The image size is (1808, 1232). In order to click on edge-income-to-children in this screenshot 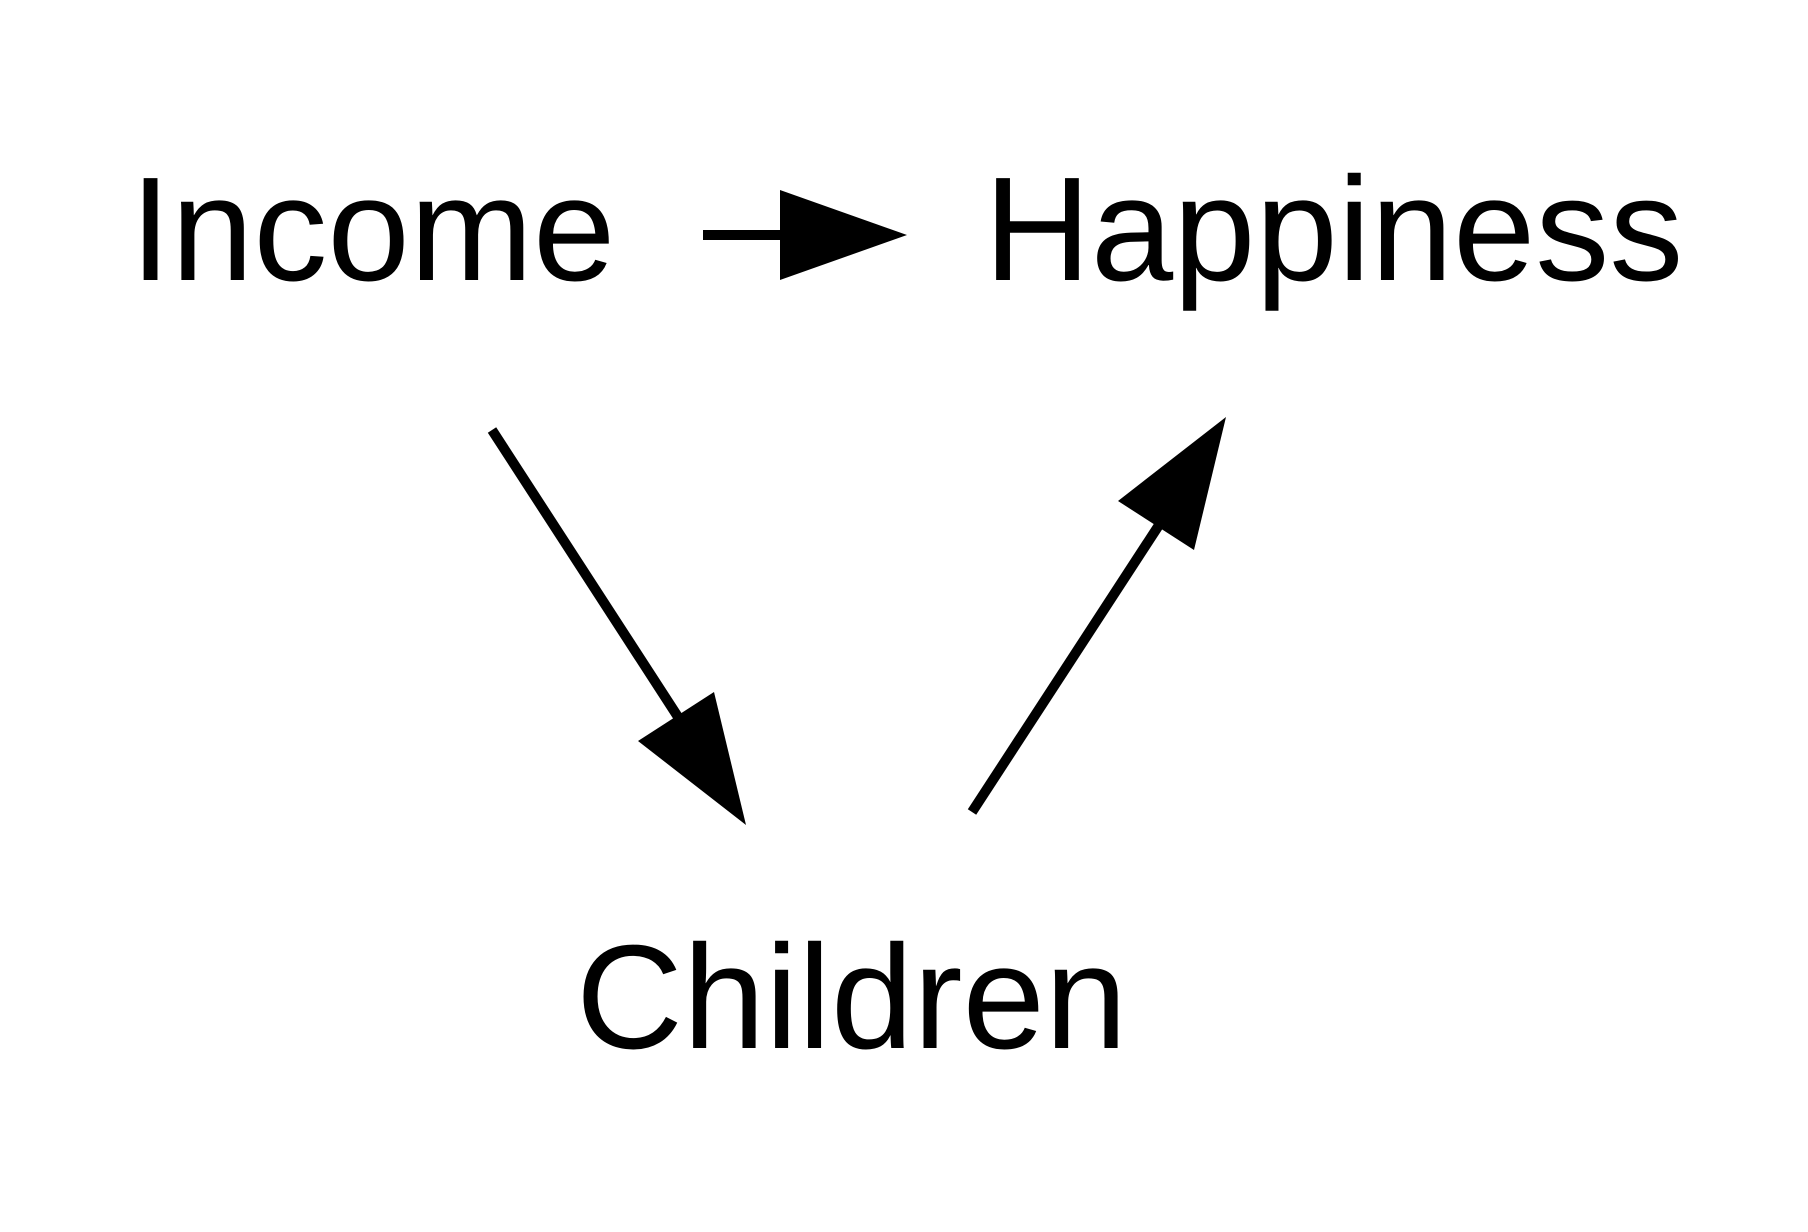, I will do `click(616, 626)`.